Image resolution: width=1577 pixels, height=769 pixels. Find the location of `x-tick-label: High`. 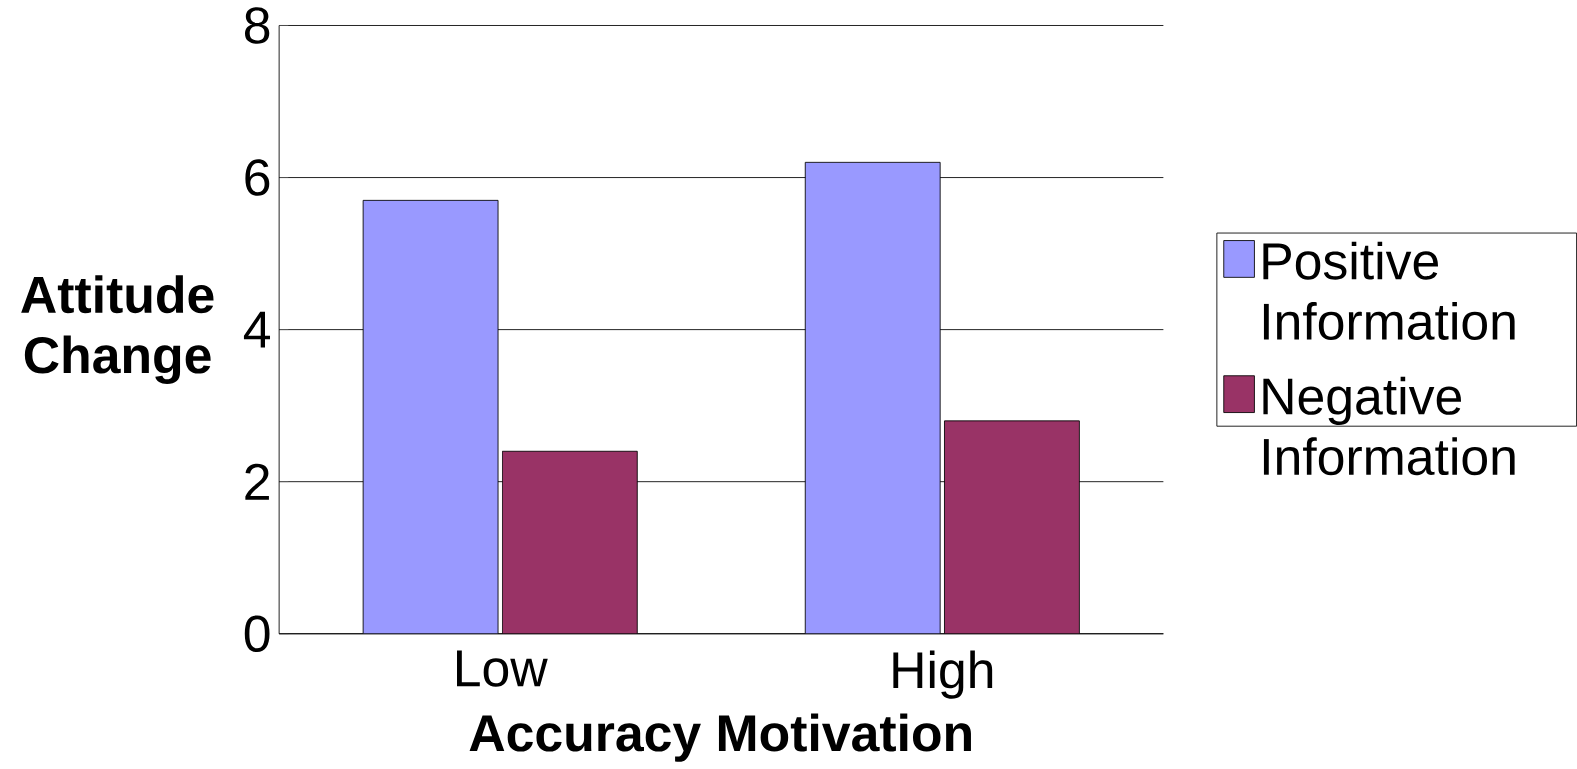

x-tick-label: High is located at coordinates (943, 674).